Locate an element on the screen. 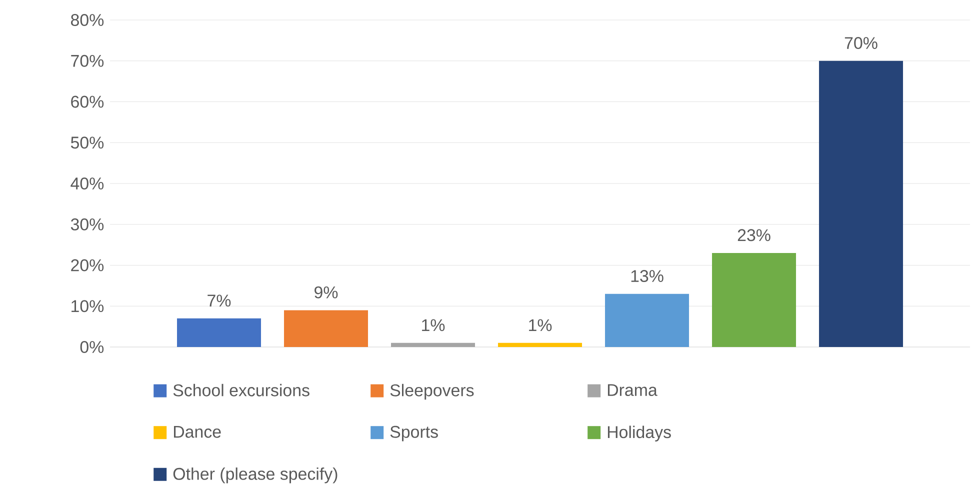  data-label: 70% is located at coordinates (861, 43).